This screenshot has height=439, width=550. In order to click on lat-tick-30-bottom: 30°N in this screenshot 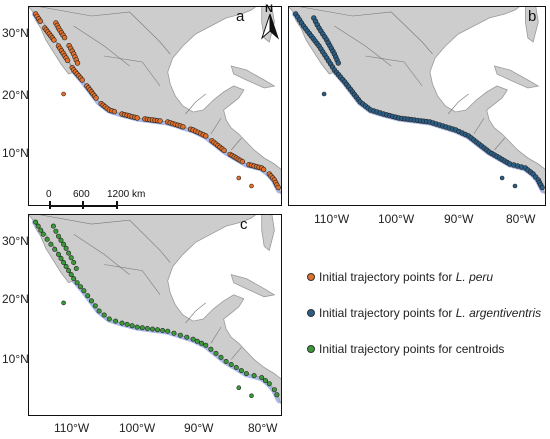, I will do `click(15, 241)`.